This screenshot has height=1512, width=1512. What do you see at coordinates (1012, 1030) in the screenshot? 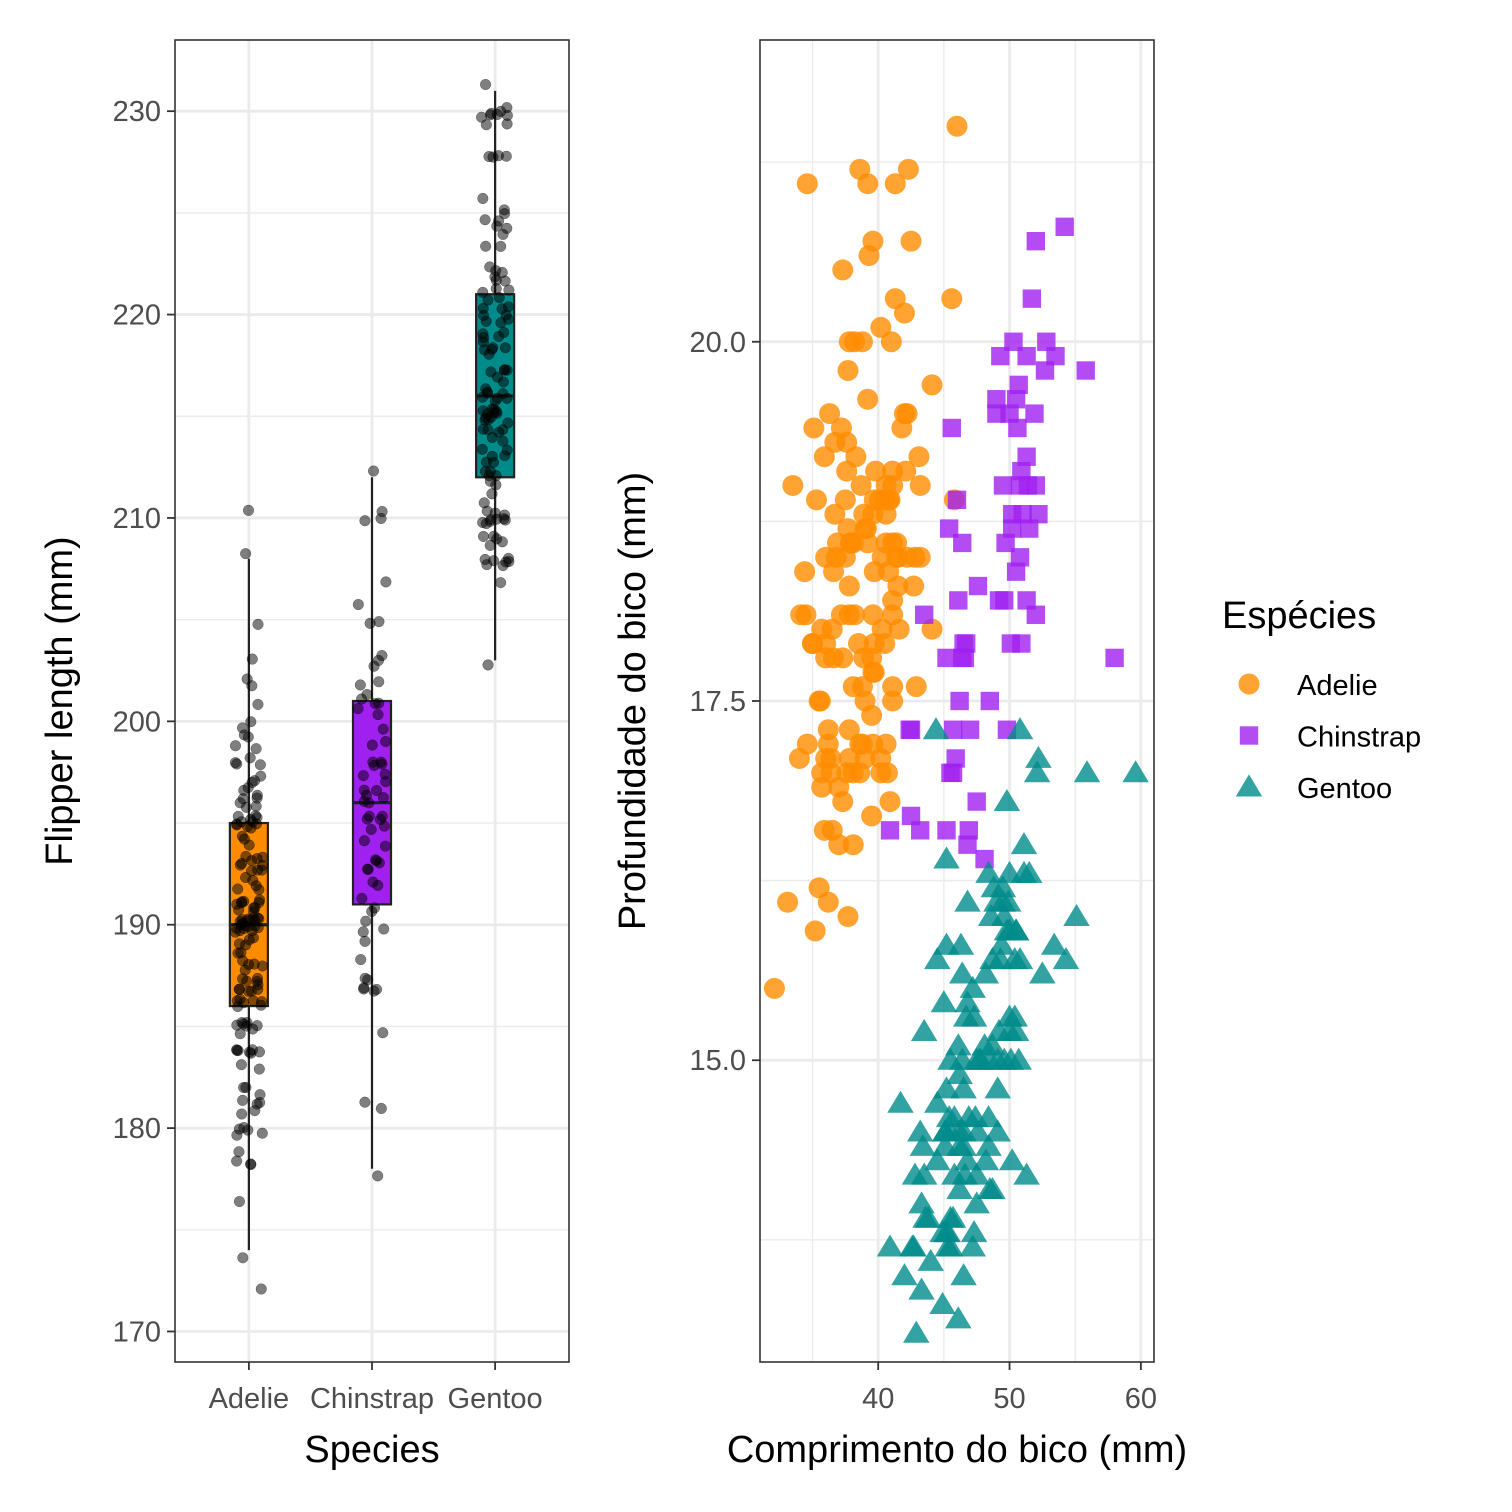
I see `series-gentoo` at bounding box center [1012, 1030].